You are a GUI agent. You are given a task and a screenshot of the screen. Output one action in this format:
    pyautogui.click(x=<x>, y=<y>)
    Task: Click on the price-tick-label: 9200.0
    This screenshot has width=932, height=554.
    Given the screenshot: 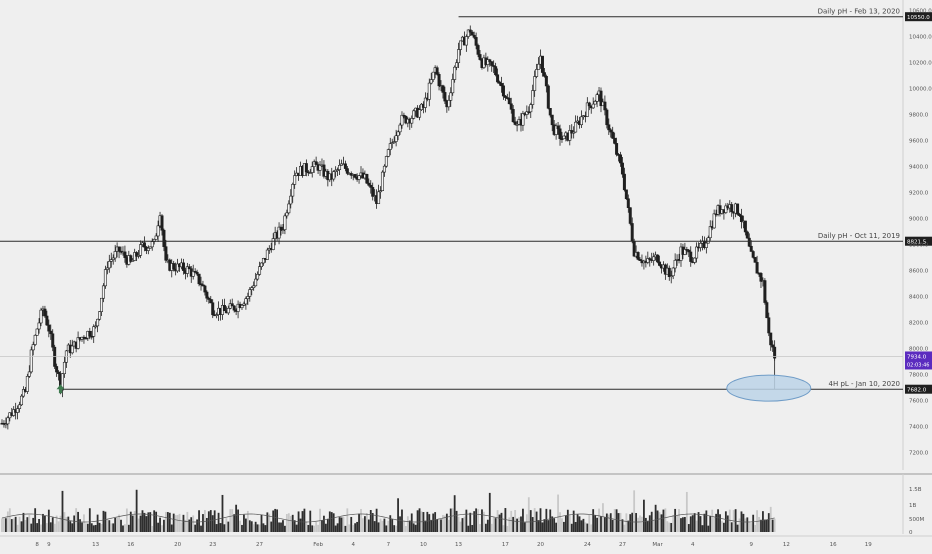 What is the action you would take?
    pyautogui.click(x=919, y=194)
    